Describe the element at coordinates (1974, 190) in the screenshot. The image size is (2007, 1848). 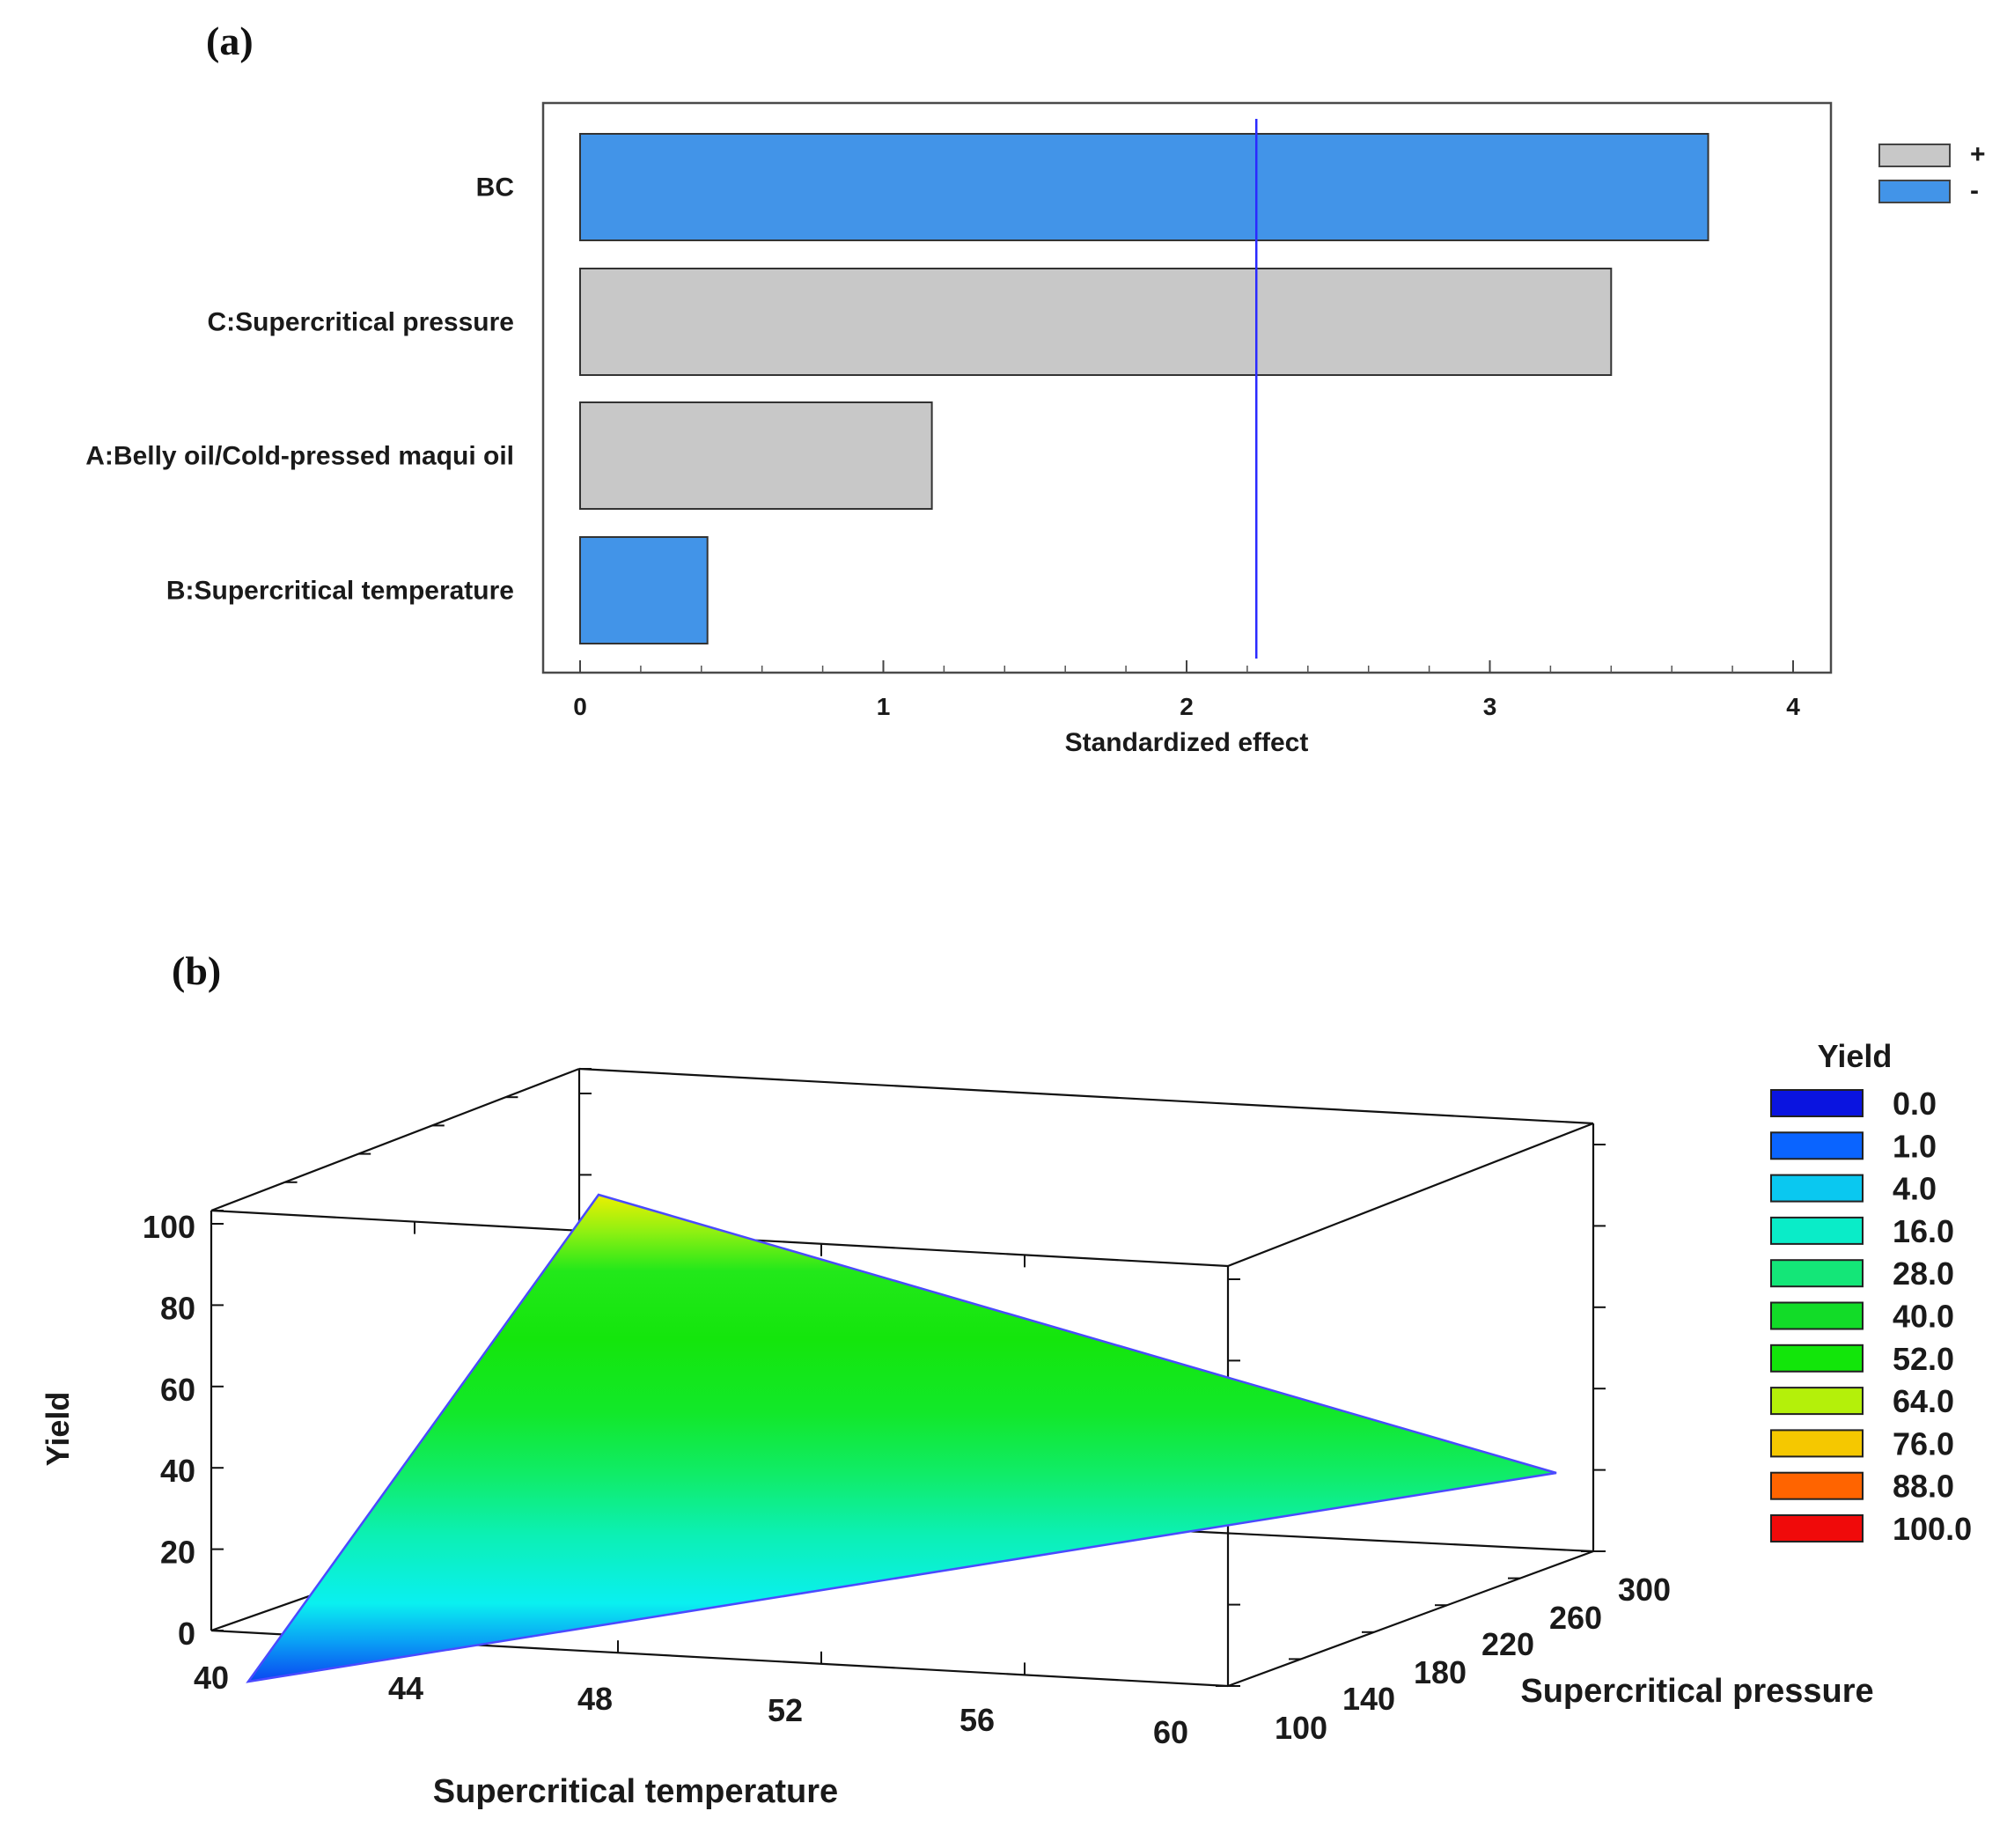
I see `legend-label: -` at that location.